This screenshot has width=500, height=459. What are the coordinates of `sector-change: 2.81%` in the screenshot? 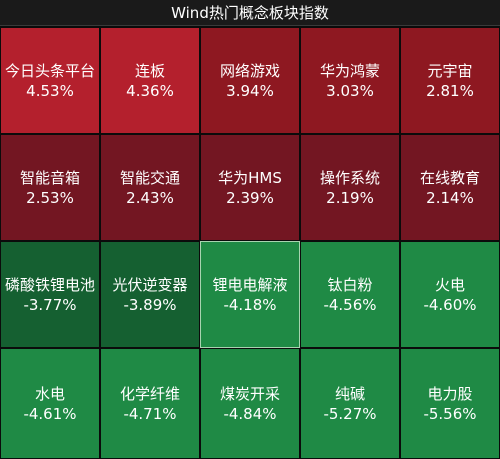 It's located at (450, 90).